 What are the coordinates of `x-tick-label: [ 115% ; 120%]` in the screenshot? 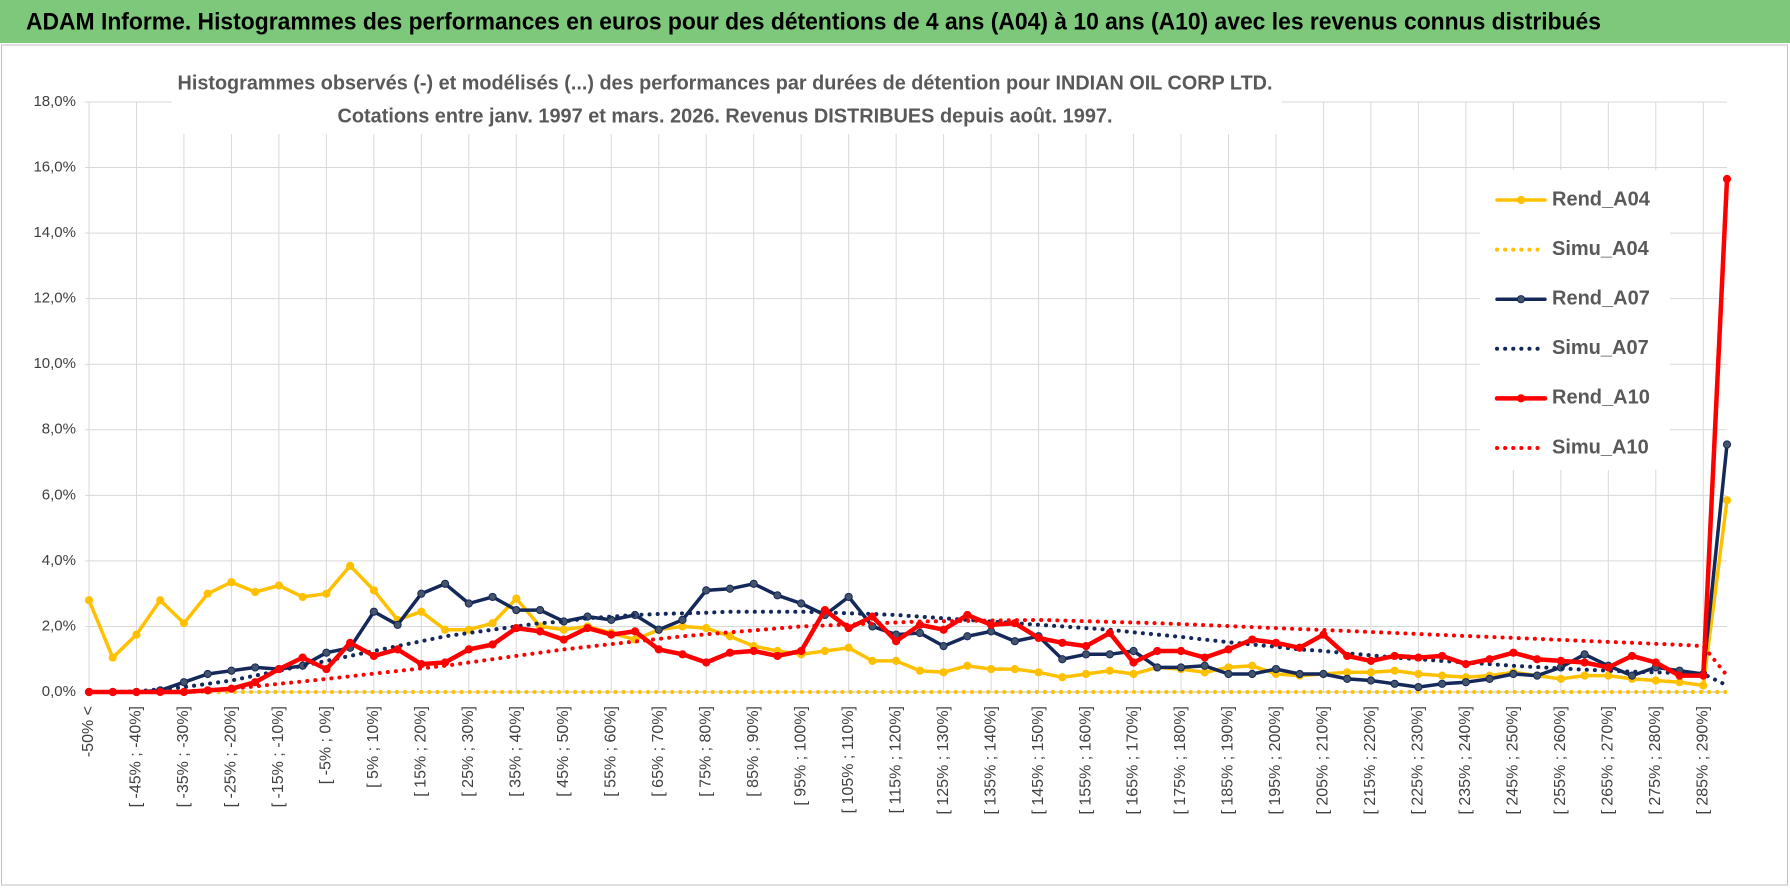 It's located at (895, 759).